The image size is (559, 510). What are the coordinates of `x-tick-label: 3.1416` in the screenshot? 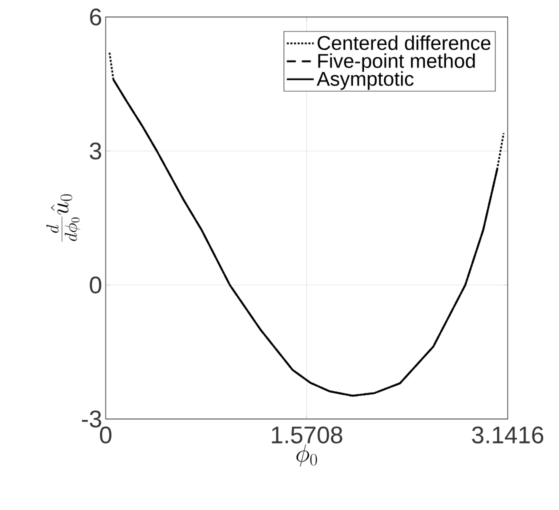 It's located at (508, 435).